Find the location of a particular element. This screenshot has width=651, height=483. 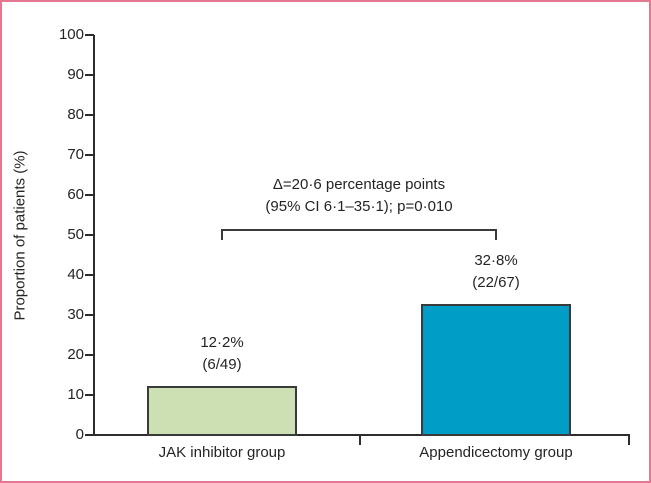

category-label: JAK inhibitor group is located at coordinates (222, 452).